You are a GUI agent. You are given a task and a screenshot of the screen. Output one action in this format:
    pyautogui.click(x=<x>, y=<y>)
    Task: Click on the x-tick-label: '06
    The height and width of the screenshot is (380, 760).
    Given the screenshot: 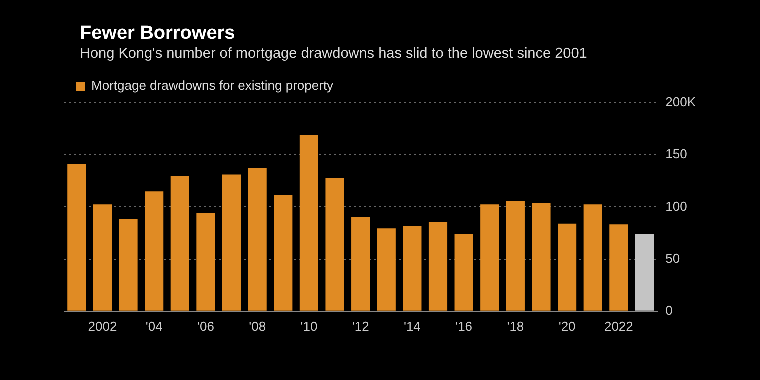 What is the action you would take?
    pyautogui.click(x=205, y=326)
    